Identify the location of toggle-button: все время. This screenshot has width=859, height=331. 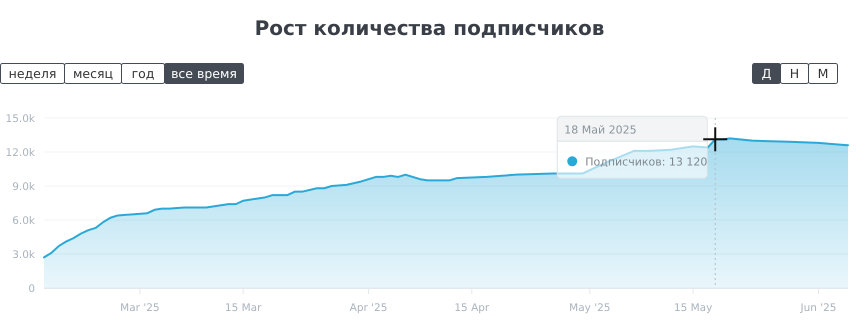
(204, 73).